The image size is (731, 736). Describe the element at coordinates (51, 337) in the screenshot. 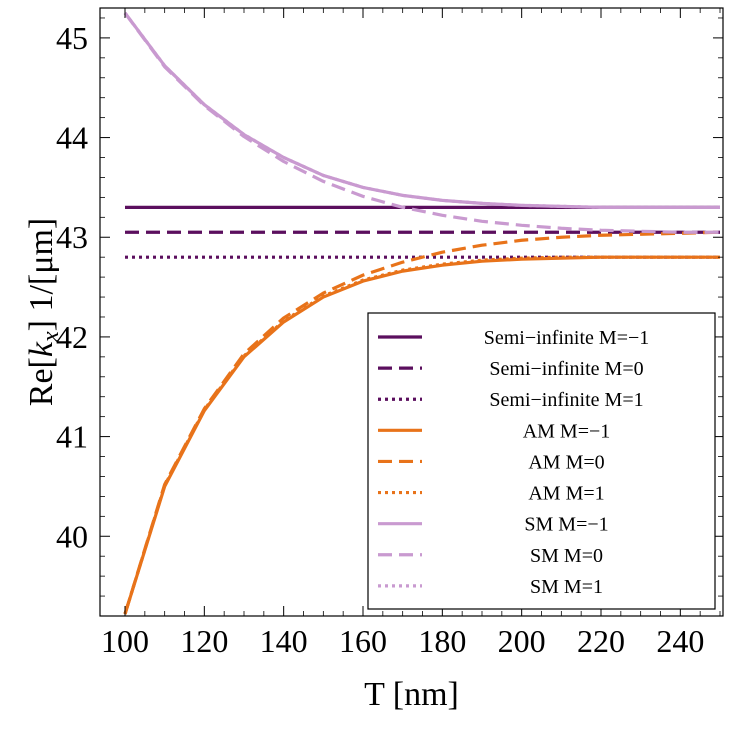

I see `y-axis-label-sub: x` at that location.